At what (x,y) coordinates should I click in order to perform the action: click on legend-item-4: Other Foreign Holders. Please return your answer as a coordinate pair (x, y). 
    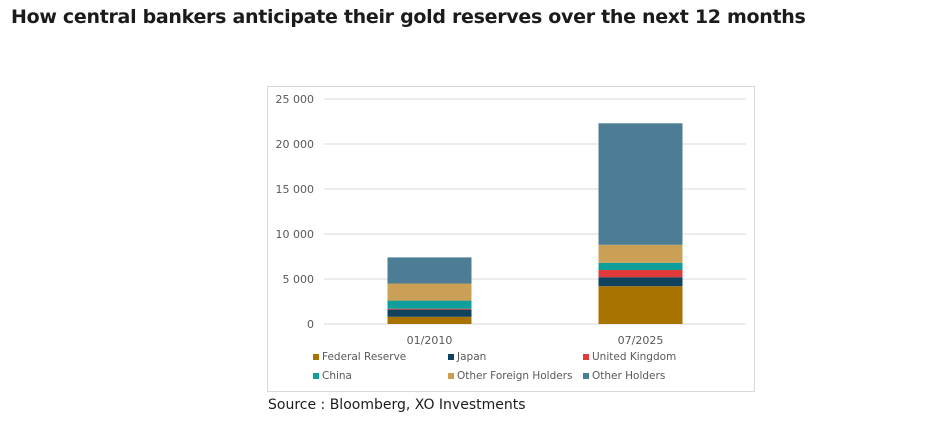
    Looking at the image, I should click on (510, 376).